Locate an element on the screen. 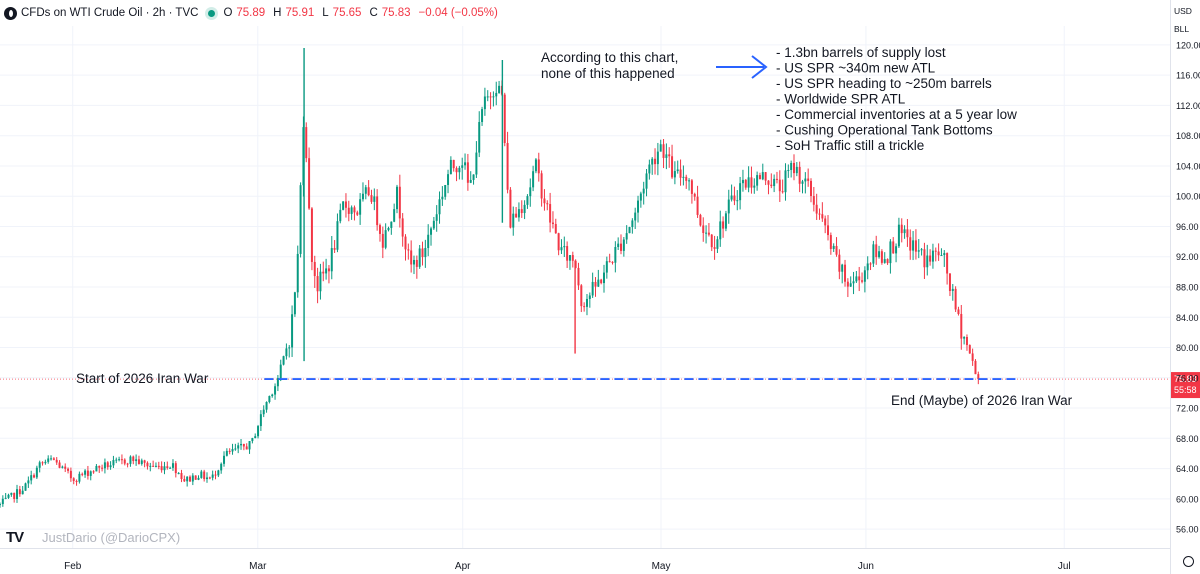 This screenshot has height=574, width=1200. symbol-title: CFDs on WTI Crude Oil · 2h · TVC is located at coordinates (110, 13).